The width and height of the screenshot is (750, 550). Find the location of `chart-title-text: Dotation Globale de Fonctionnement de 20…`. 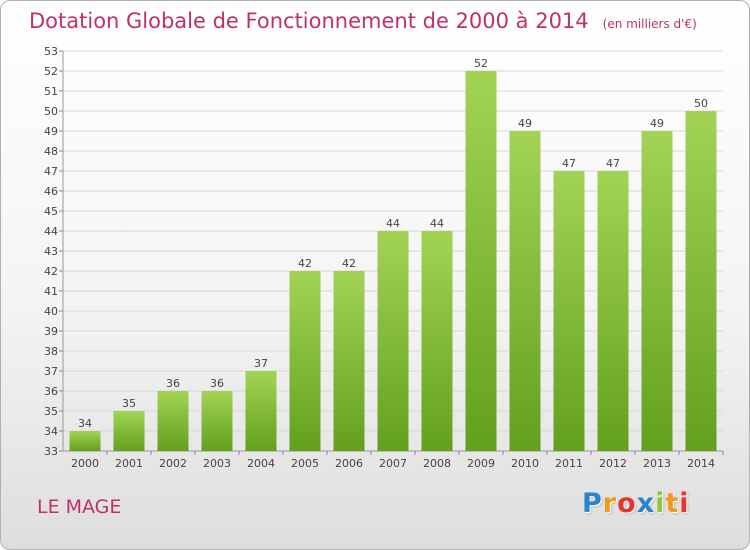

chart-title-text: Dotation Globale de Fonctionnement de 20… is located at coordinates (309, 21).